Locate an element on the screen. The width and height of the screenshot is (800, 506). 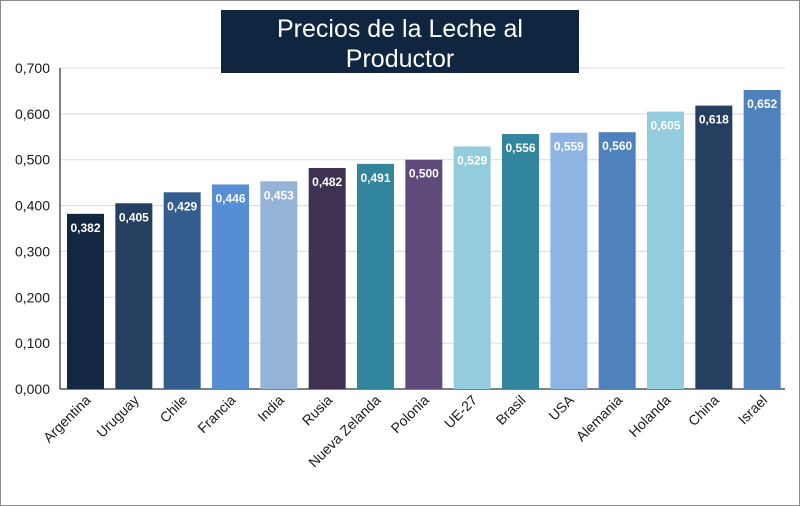
category-label: Holanda is located at coordinates (649, 416).